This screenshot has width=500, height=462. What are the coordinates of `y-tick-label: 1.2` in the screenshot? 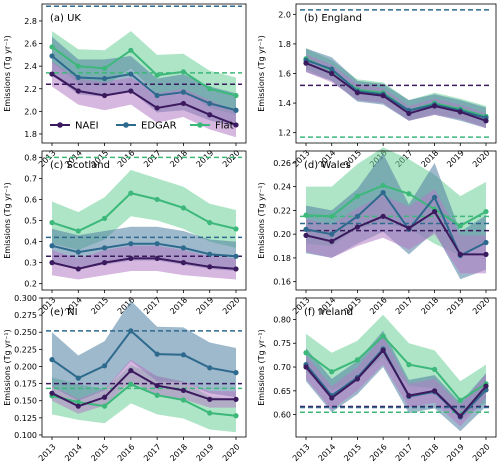 It's located at (284, 133).